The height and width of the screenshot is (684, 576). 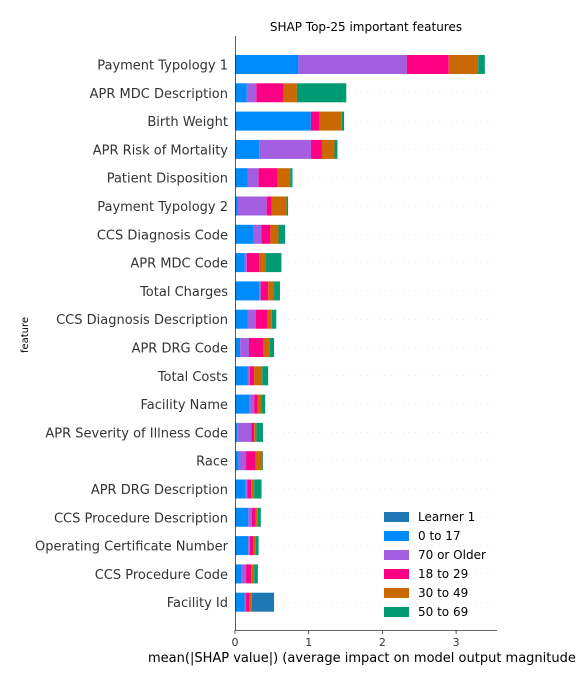 What do you see at coordinates (179, 264) in the screenshot?
I see `feature-label: APR MDC Code` at bounding box center [179, 264].